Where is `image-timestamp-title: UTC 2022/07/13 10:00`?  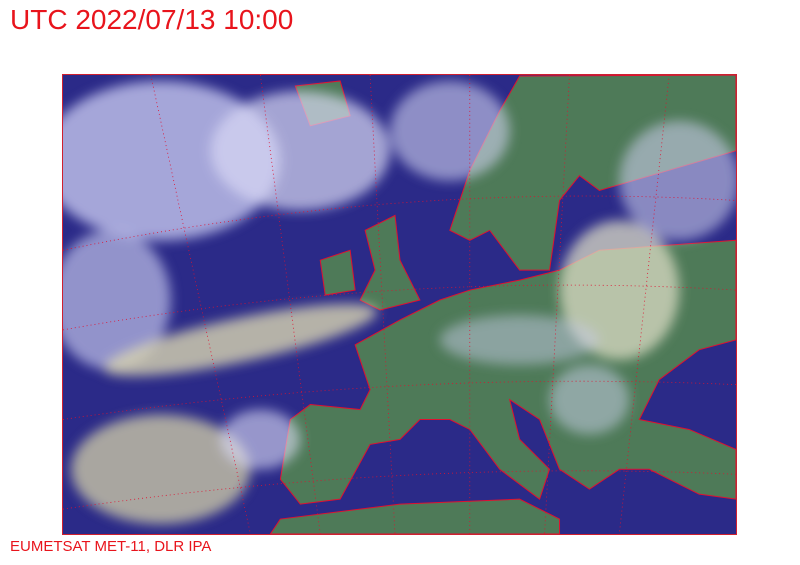 image-timestamp-title: UTC 2022/07/13 10:00 is located at coordinates (152, 19).